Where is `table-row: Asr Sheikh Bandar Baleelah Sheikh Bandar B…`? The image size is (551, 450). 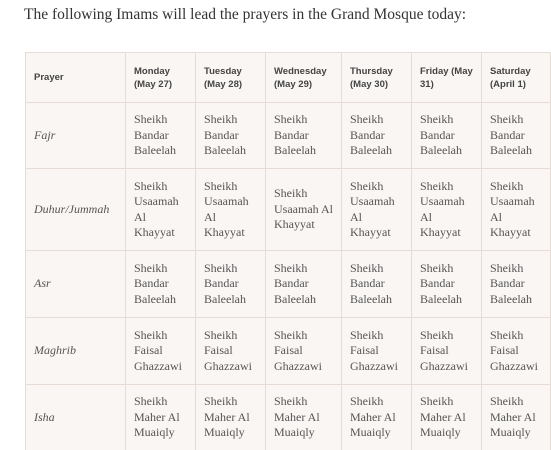 table-row: Asr Sheikh Bandar Baleelah Sheikh Bandar B… is located at coordinates (288, 284).